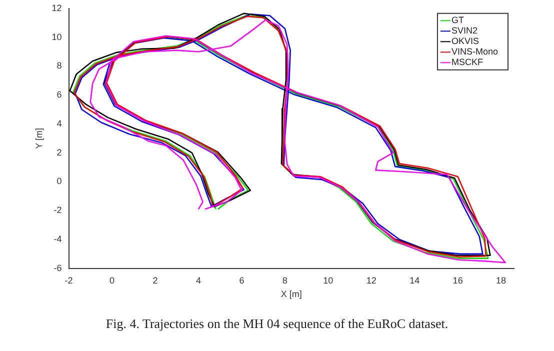  What do you see at coordinates (415, 280) in the screenshot?
I see `x-tick-label: 14` at bounding box center [415, 280].